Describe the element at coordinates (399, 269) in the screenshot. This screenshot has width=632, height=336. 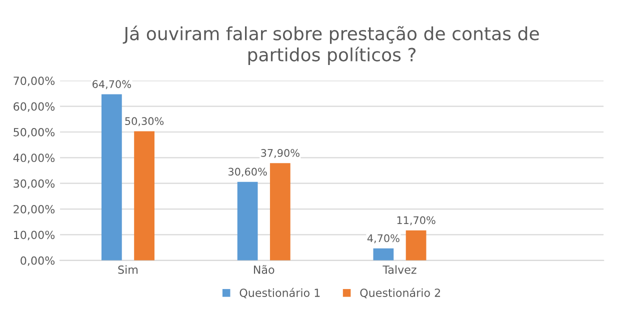
I see `x-tick-label: Talvez` at that location.